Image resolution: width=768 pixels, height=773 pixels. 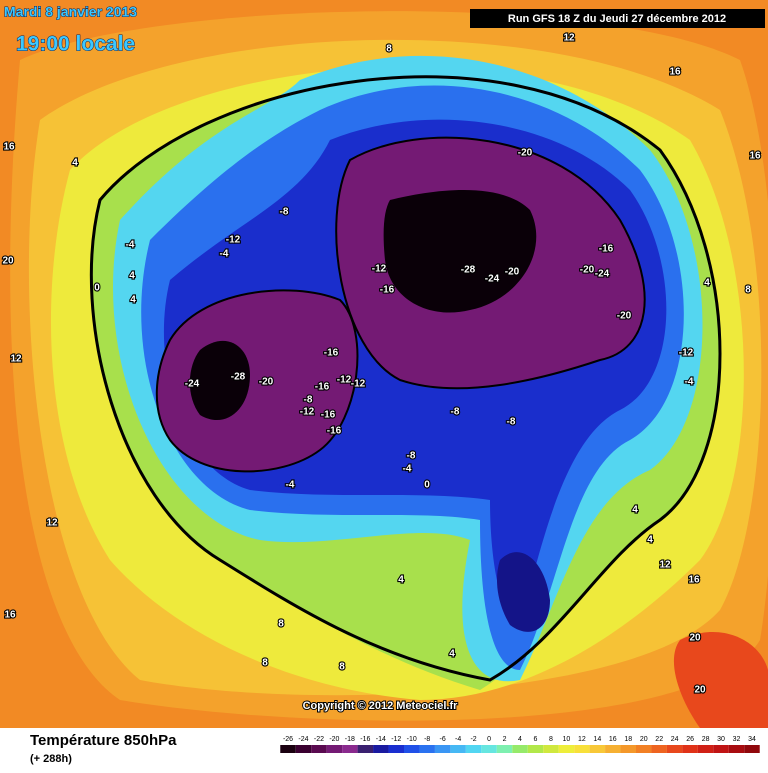 What do you see at coordinates (427, 739) in the screenshot?
I see `scale-tick-label: -8` at bounding box center [427, 739].